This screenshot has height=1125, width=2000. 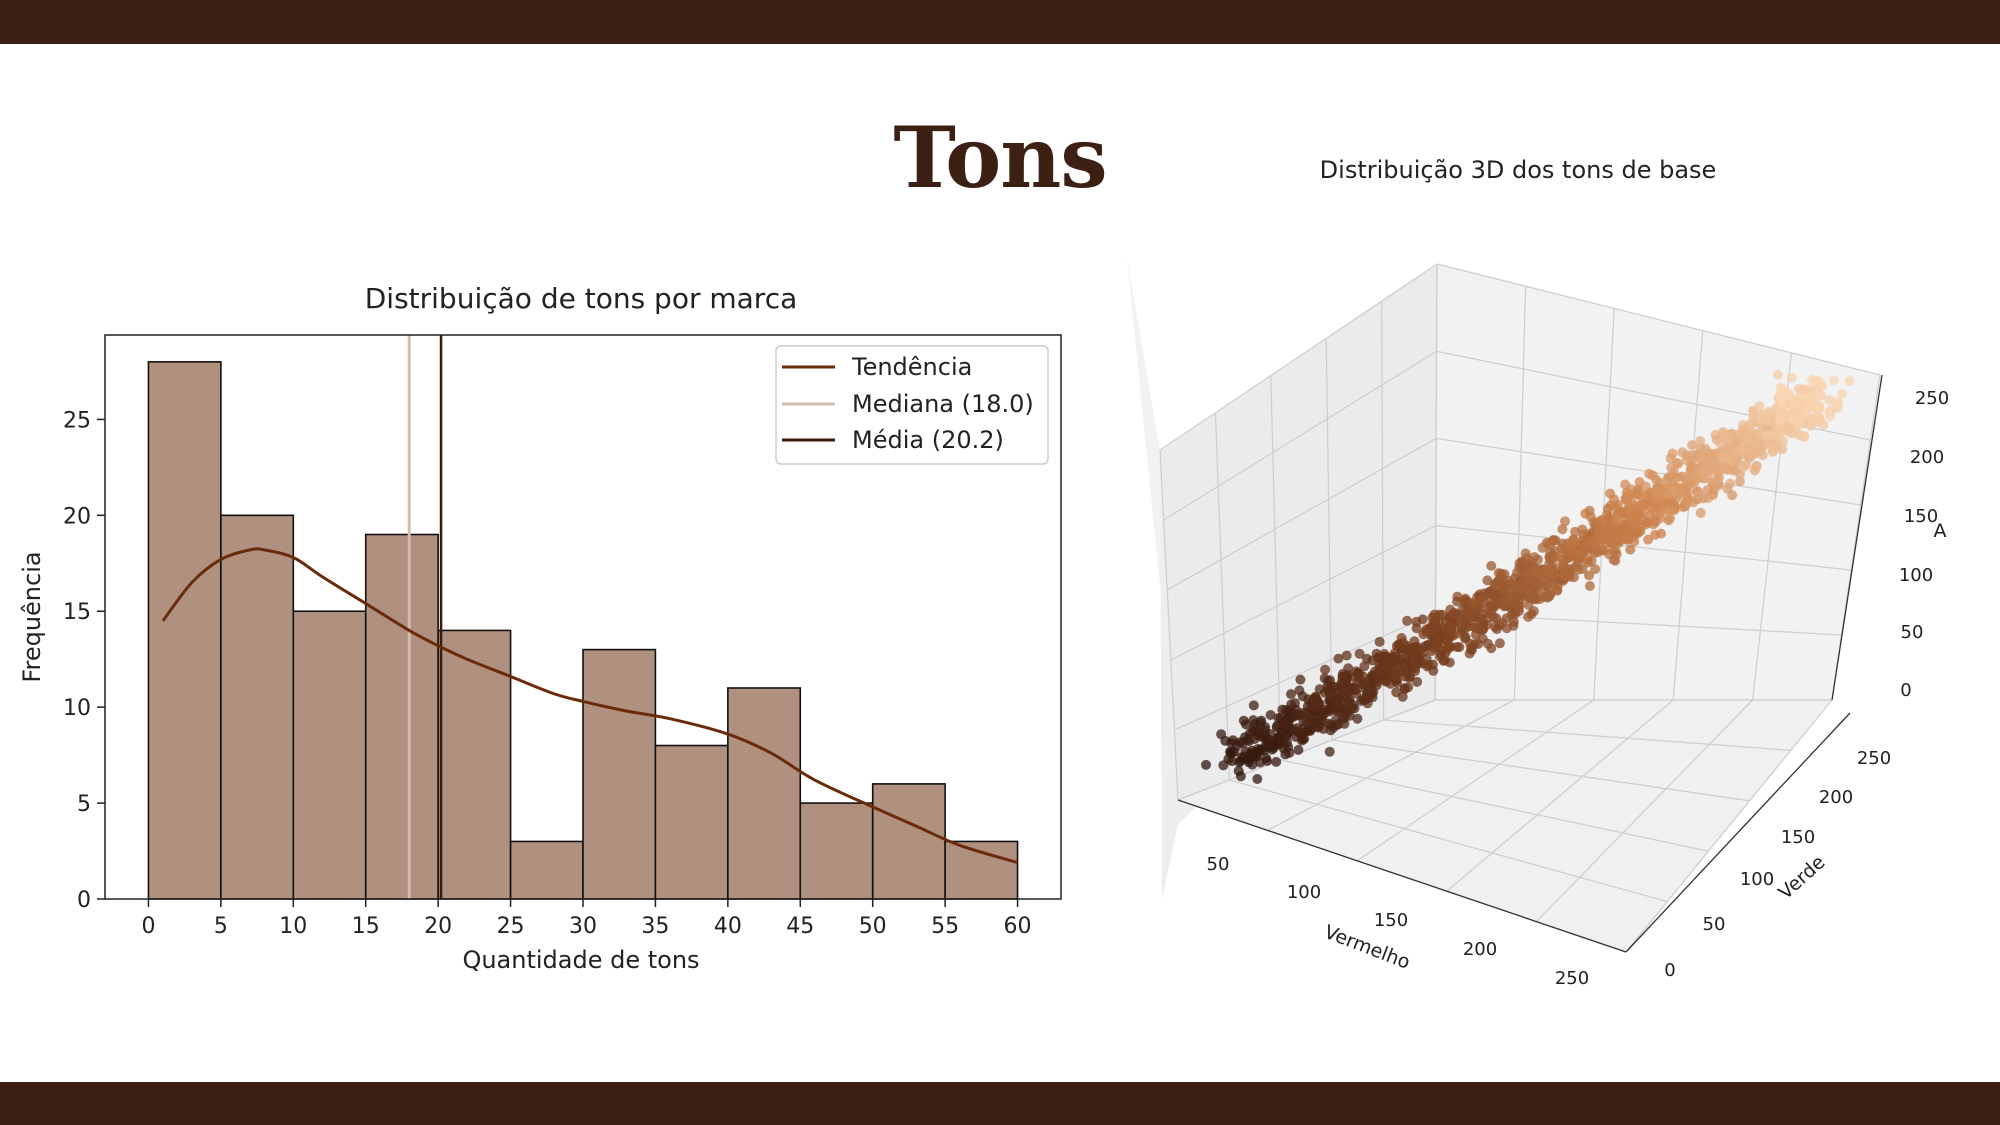 What do you see at coordinates (1932, 398) in the screenshot?
I see `z3d-tick-label: 250` at bounding box center [1932, 398].